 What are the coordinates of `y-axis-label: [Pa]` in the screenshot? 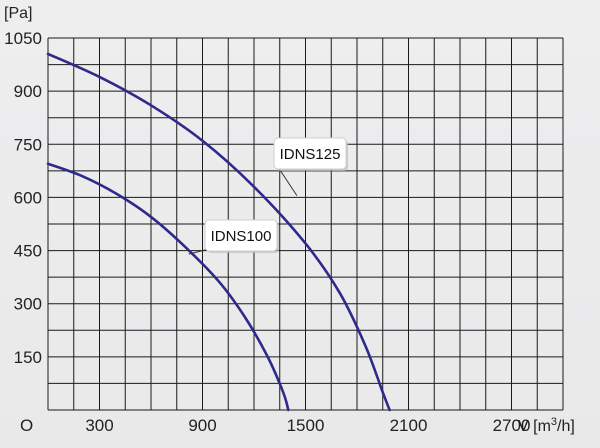 It's located at (18, 13).